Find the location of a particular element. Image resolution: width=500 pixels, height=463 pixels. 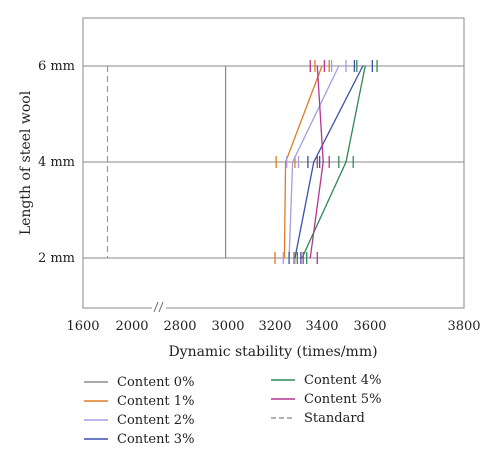

x-tick-label: 3800 is located at coordinates (463, 326).